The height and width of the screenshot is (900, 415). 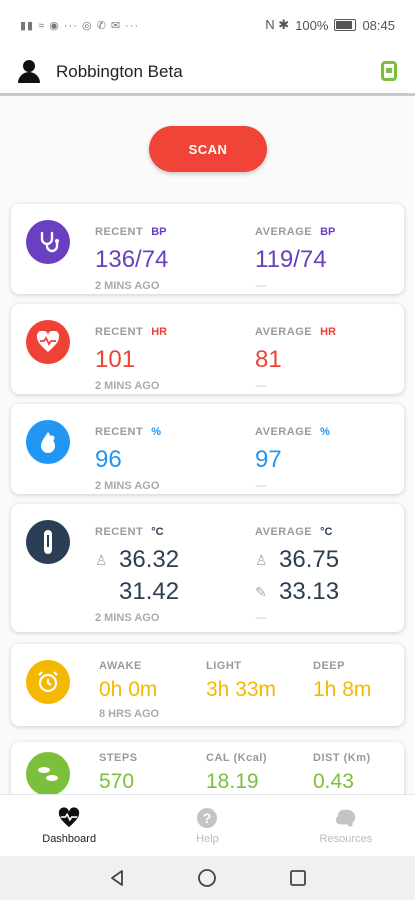 What do you see at coordinates (127, 486) in the screenshot?
I see `spo2-recent-time: 2 MINS AGO` at bounding box center [127, 486].